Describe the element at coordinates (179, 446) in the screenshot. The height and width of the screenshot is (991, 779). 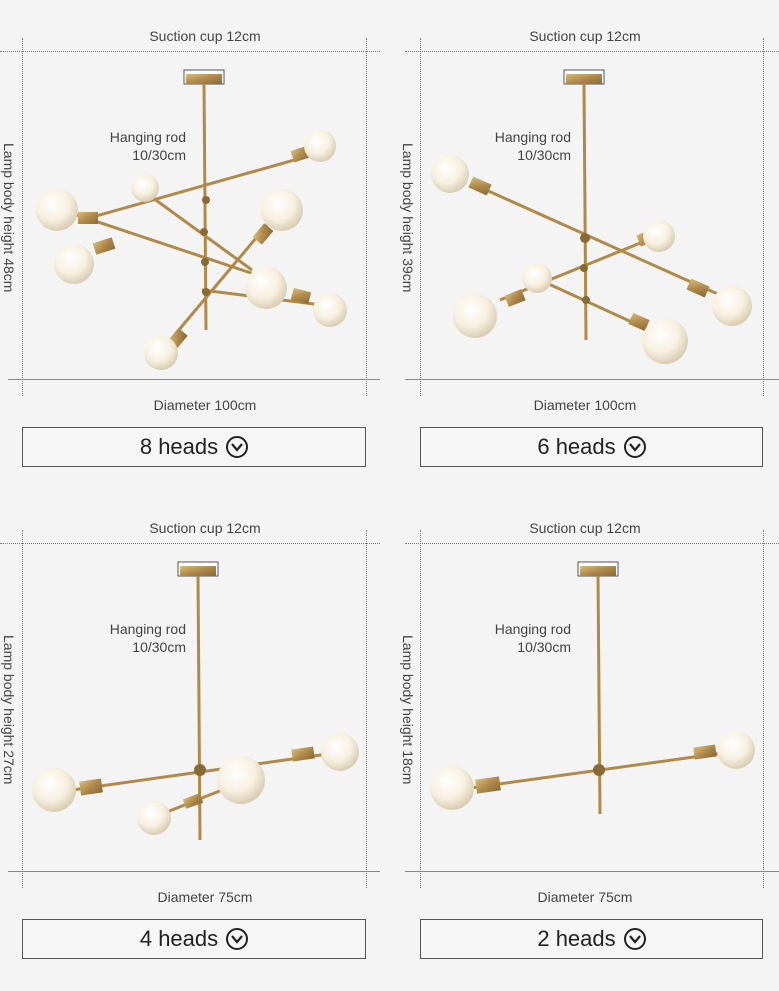
I see `heads-count-label: 8 heads` at that location.